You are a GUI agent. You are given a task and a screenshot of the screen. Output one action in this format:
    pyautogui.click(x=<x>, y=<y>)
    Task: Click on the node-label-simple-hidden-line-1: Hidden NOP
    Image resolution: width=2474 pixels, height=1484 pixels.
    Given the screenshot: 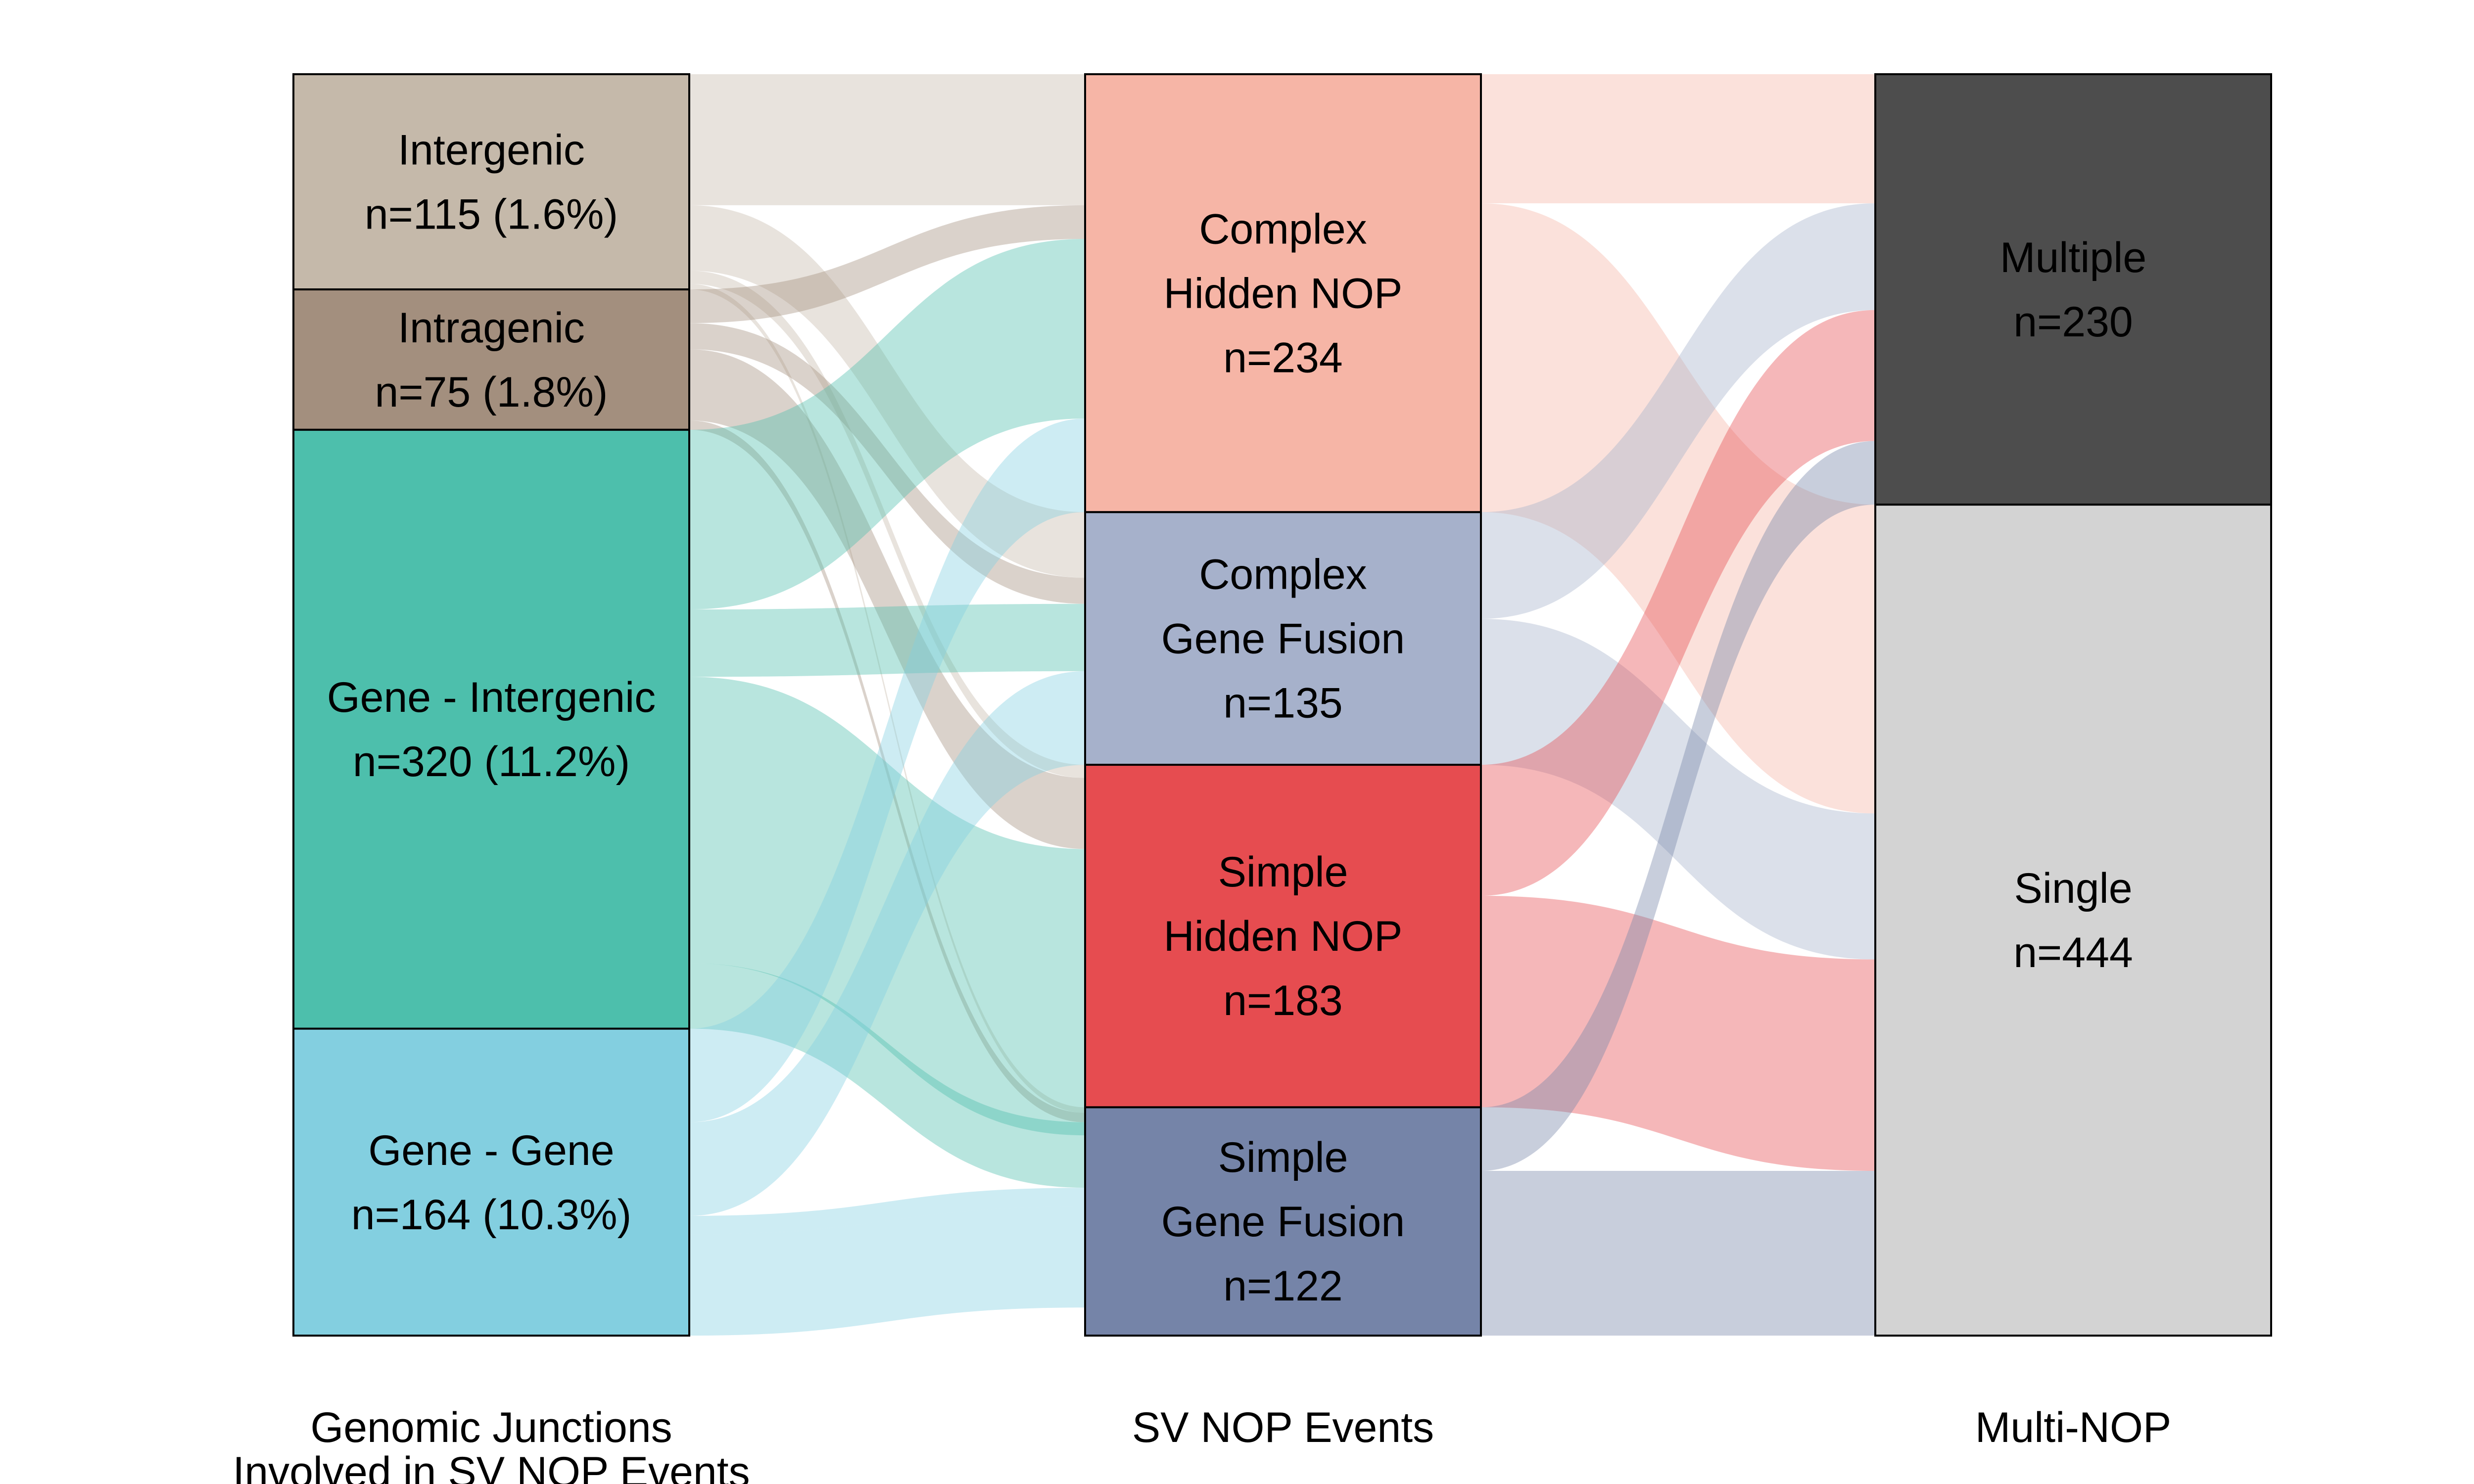 What is the action you would take?
    pyautogui.click(x=1284, y=936)
    